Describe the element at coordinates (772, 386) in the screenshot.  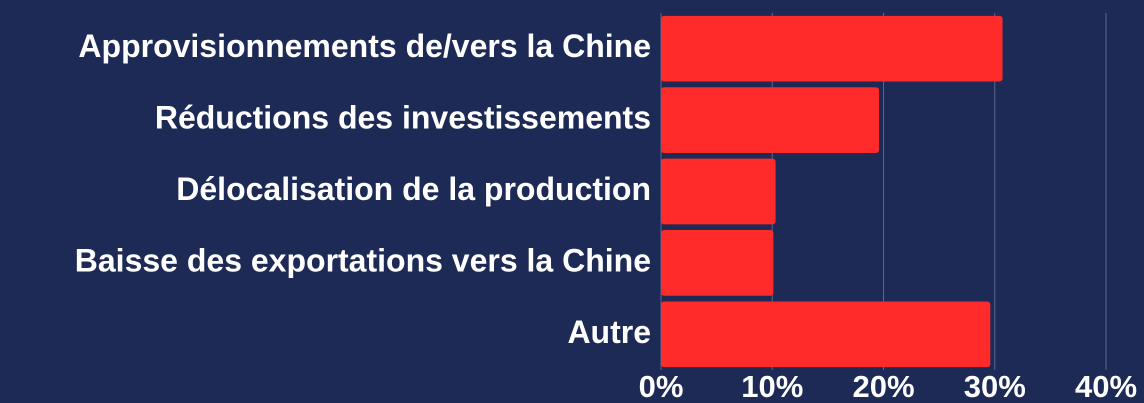
I see `x-tick-label: 10%` at that location.